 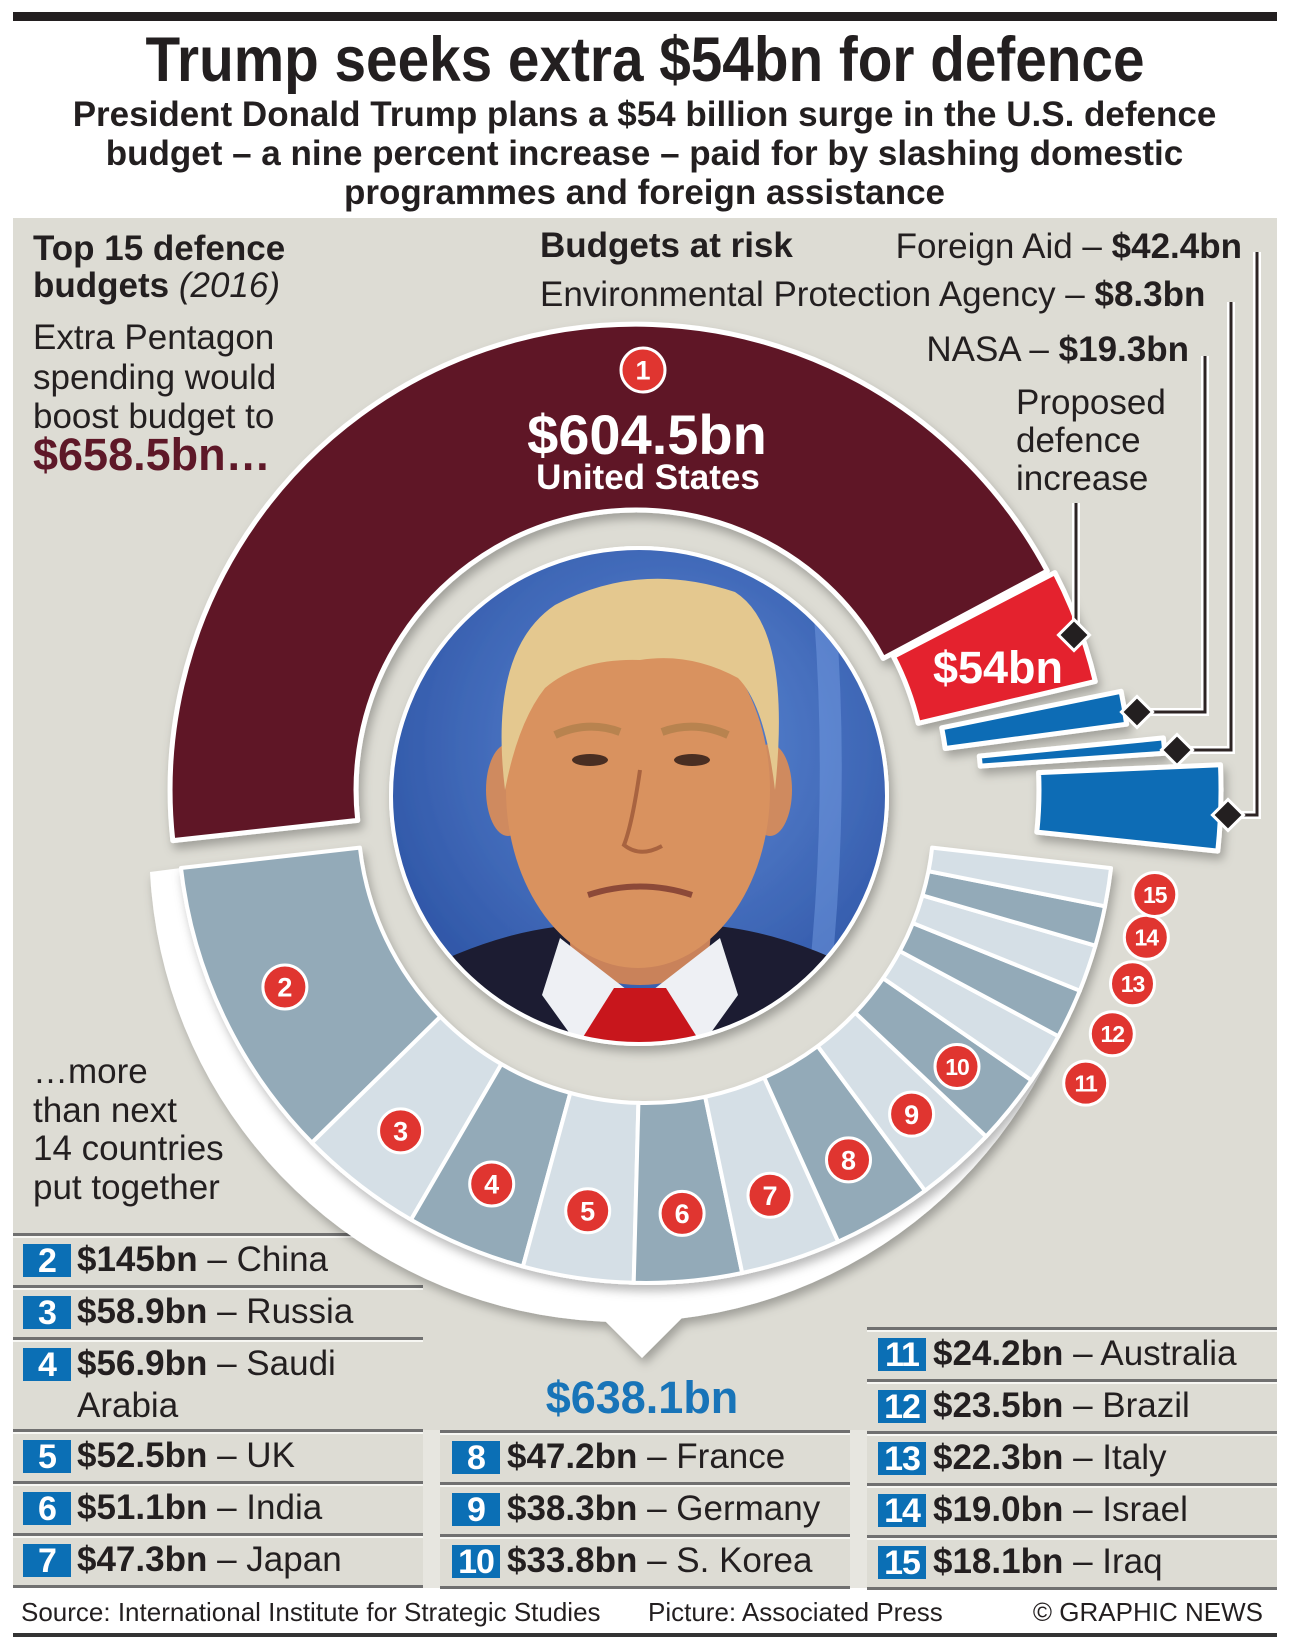 I want to click on table-row: 2 $145bn – China, so click(x=218, y=1259).